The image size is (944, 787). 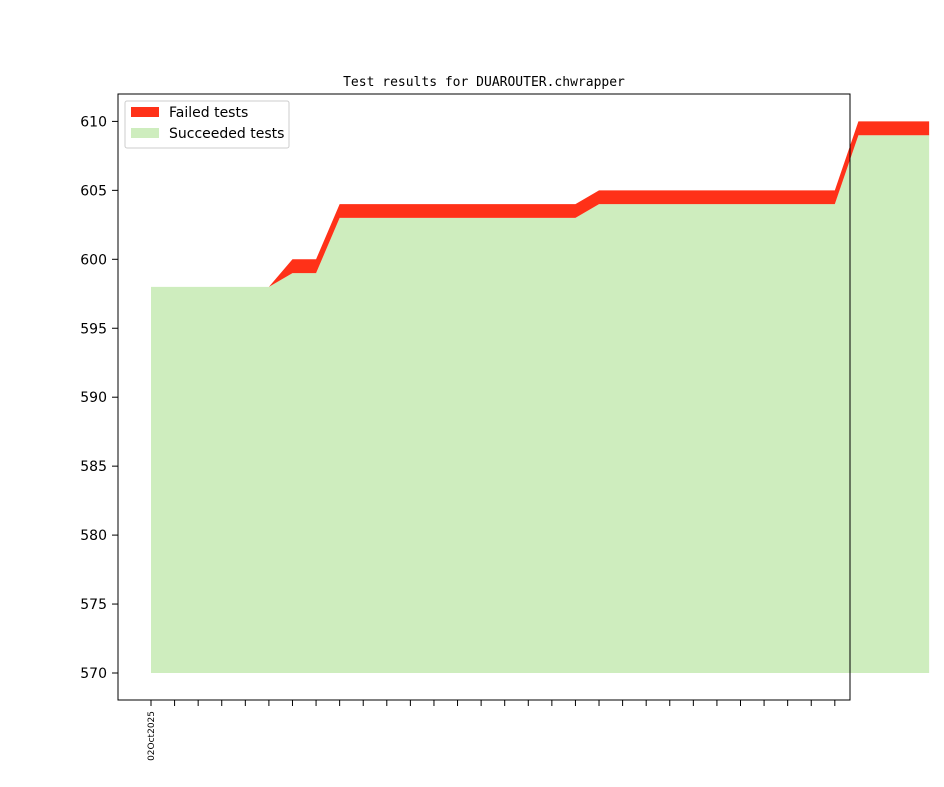 What do you see at coordinates (145, 112) in the screenshot?
I see `legend-swatch-failed` at bounding box center [145, 112].